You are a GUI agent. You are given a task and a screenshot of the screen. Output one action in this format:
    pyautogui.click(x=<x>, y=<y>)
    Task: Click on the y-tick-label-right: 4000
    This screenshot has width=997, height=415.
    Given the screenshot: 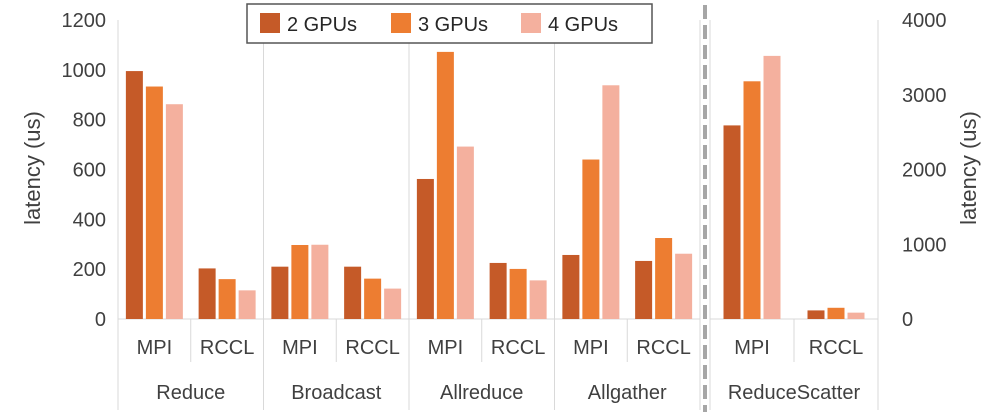 What is the action you would take?
    pyautogui.click(x=924, y=21)
    